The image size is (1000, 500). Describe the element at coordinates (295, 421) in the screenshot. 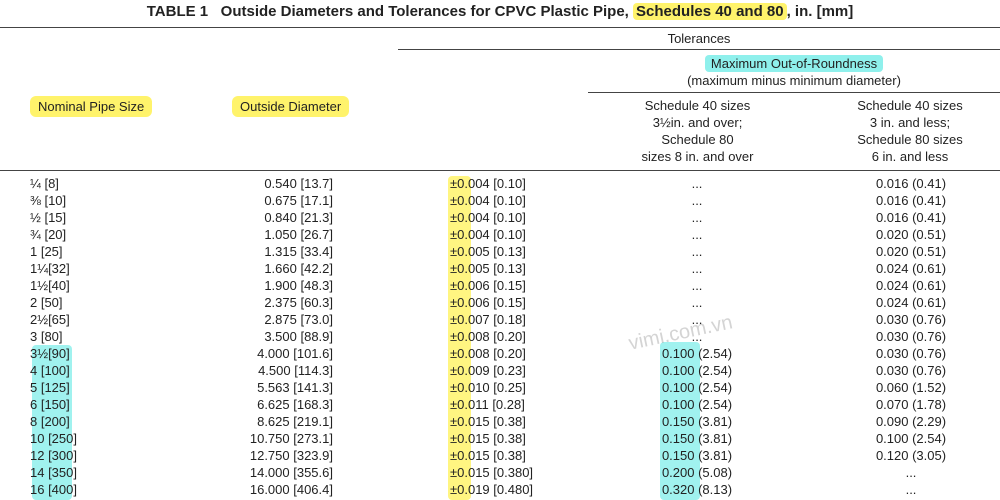

I see `outside-diameter: 8.625 [219.1]` at that location.